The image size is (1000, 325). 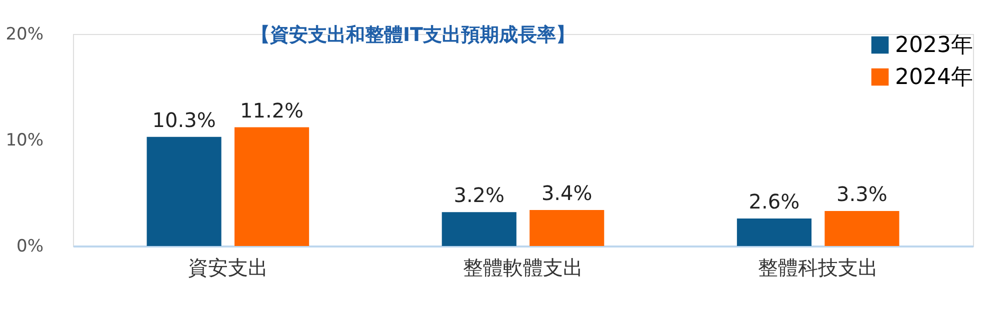 What do you see at coordinates (25, 34) in the screenshot?
I see `y-tick-label: 20%` at bounding box center [25, 34].